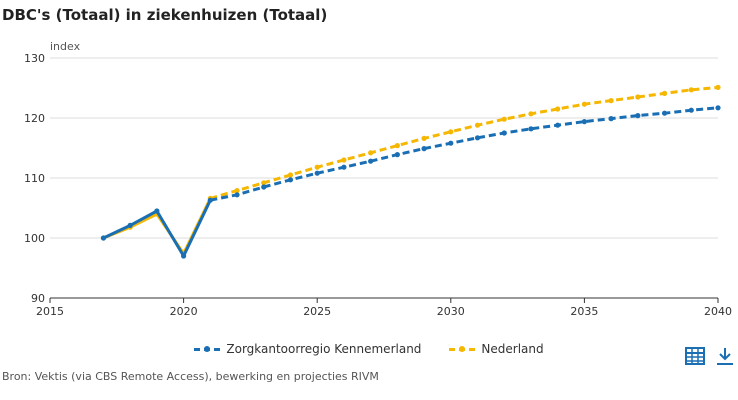  I want to click on x-tick-label-2015: 2015, so click(50, 311).